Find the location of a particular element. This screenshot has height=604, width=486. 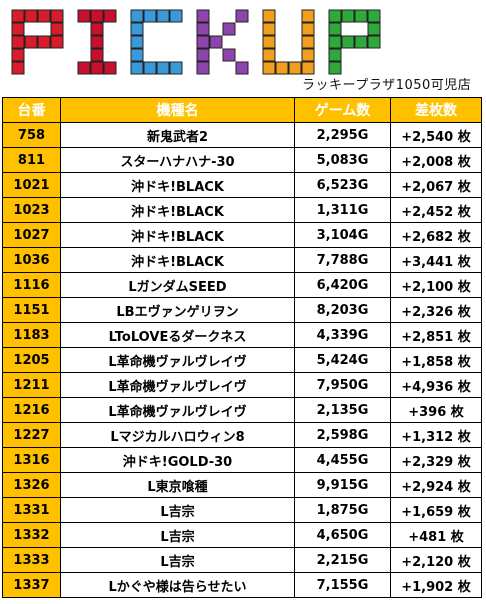

cell-machine-no: 1326 is located at coordinates (31, 485).